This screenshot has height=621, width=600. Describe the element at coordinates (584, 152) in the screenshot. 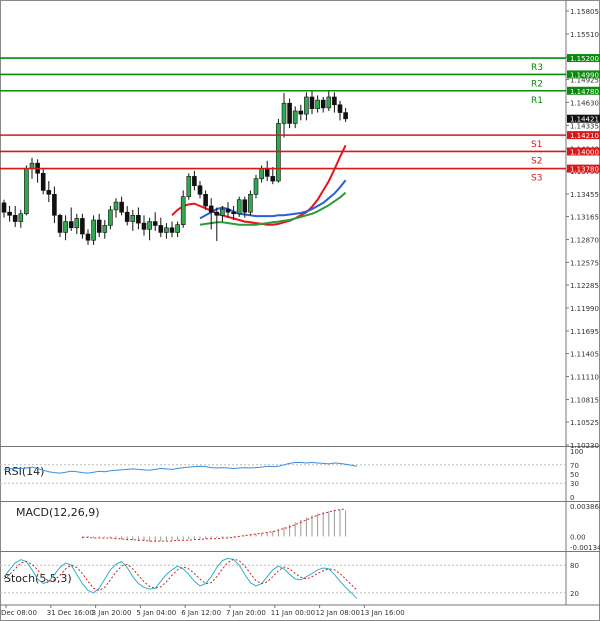

I see `level-price-s2: 1.14000` at that location.